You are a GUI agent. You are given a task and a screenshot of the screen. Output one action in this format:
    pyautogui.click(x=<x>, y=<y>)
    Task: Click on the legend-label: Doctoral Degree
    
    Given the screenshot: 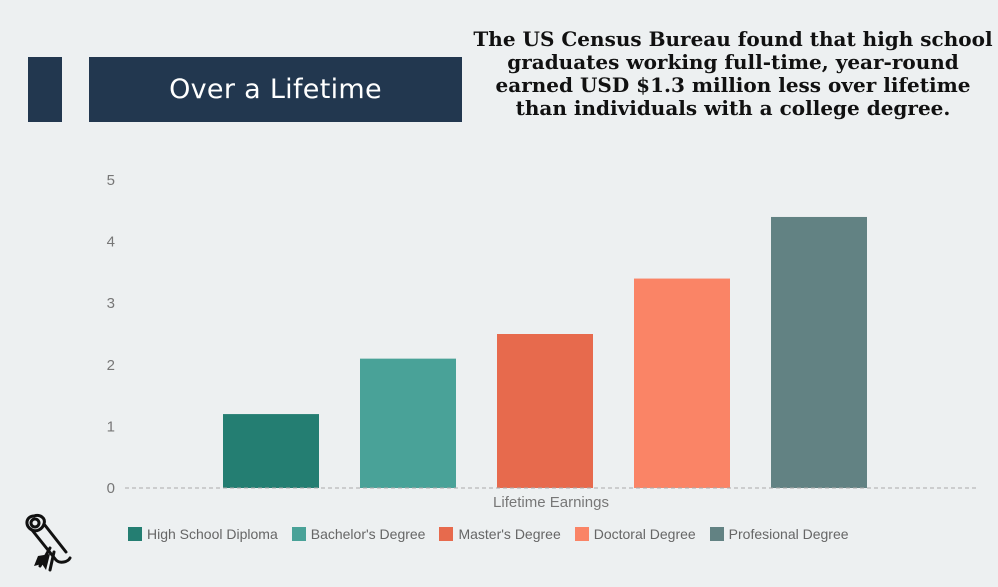 What is the action you would take?
    pyautogui.click(x=644, y=534)
    